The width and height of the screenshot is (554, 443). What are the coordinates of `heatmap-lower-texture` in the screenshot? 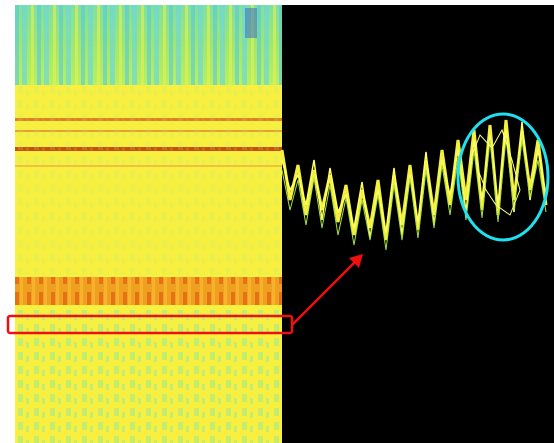 It's located at (148, 376).